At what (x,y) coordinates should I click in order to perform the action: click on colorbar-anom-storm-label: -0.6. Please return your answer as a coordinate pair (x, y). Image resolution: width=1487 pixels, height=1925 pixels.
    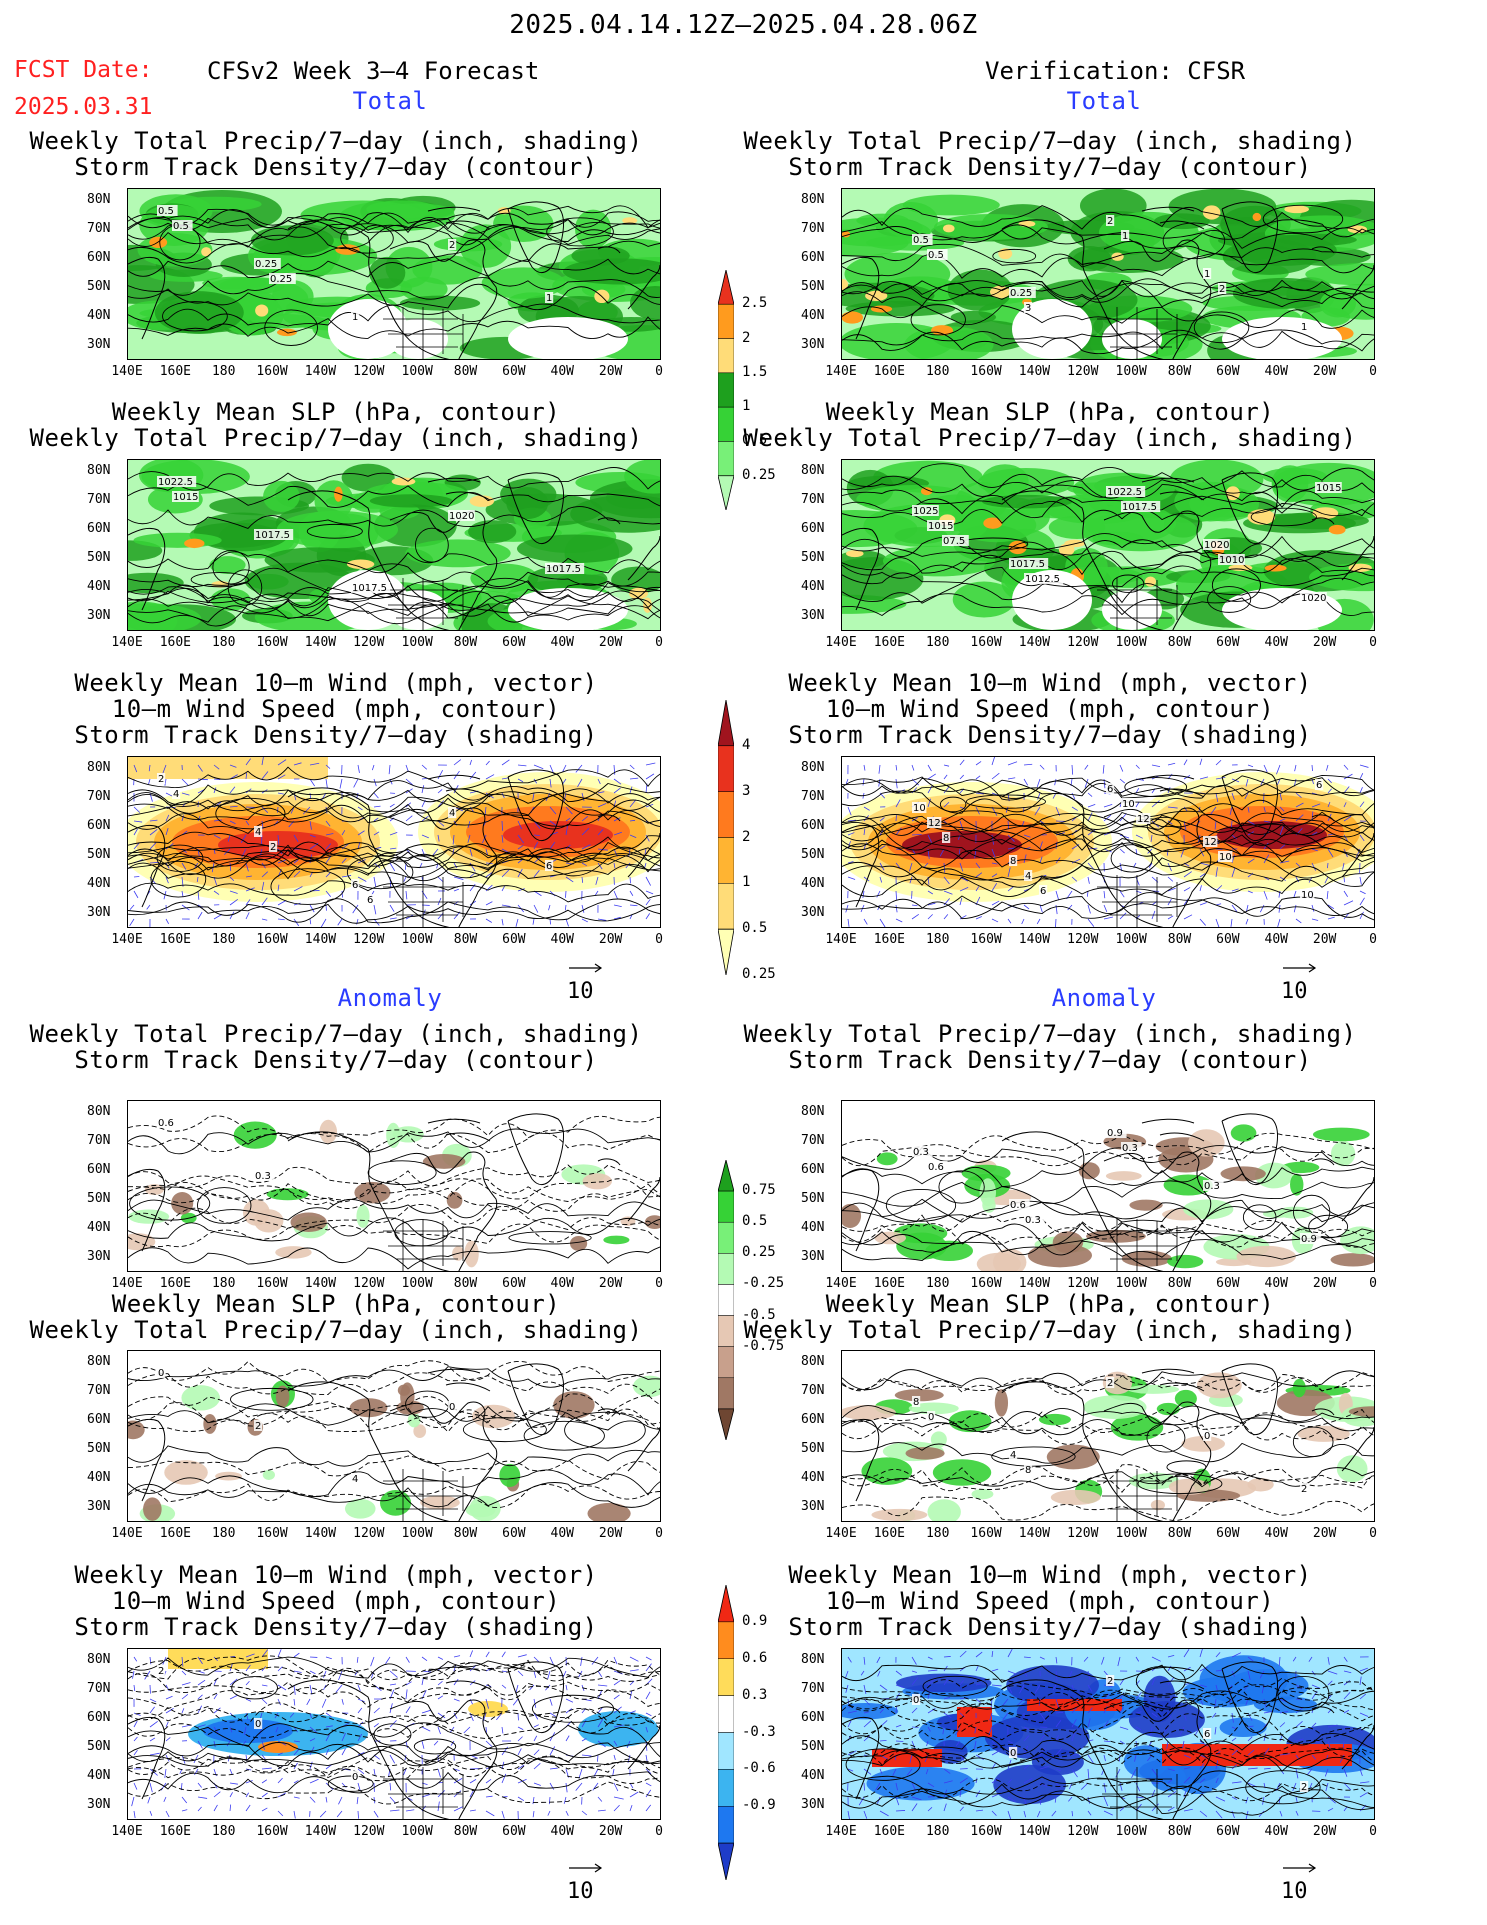
    Looking at the image, I should click on (759, 1768).